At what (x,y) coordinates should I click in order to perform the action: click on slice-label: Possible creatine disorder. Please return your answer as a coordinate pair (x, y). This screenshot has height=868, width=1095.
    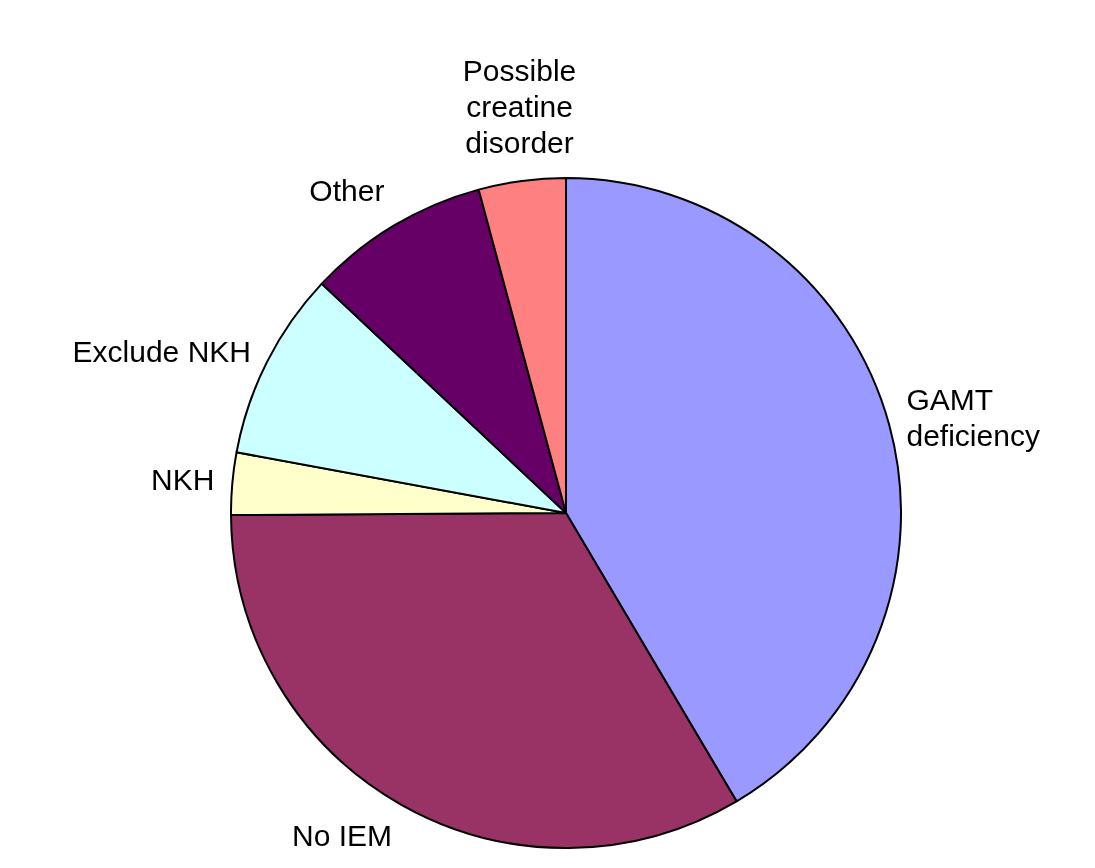
    Looking at the image, I should click on (519, 107).